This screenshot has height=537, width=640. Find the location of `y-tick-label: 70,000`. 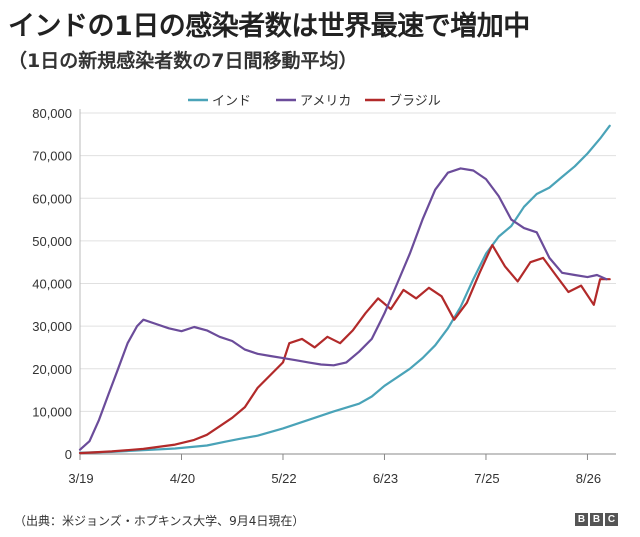

y-tick-label: 70,000 is located at coordinates (52, 156).